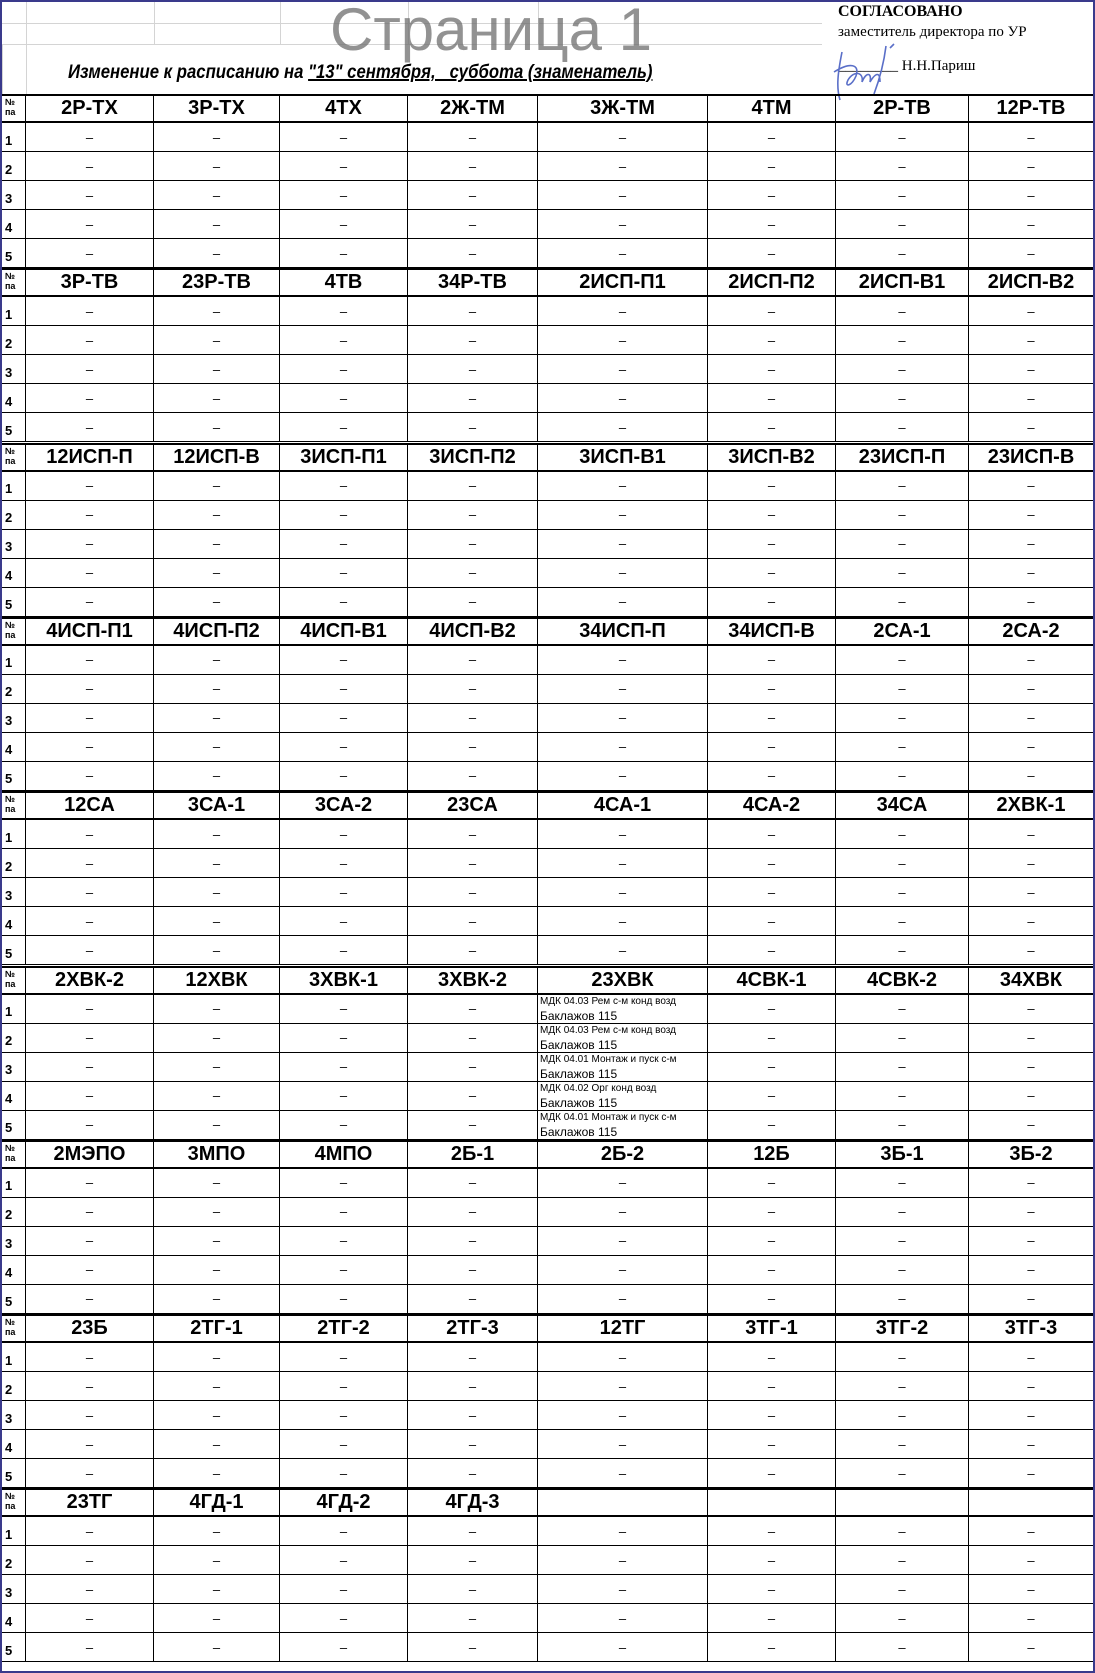 The height and width of the screenshot is (1673, 1095). What do you see at coordinates (623, 1008) in the screenshot?
I see `lesson-cell: МДК 04.03 Рем с-м конд возд Баклажов 115` at bounding box center [623, 1008].